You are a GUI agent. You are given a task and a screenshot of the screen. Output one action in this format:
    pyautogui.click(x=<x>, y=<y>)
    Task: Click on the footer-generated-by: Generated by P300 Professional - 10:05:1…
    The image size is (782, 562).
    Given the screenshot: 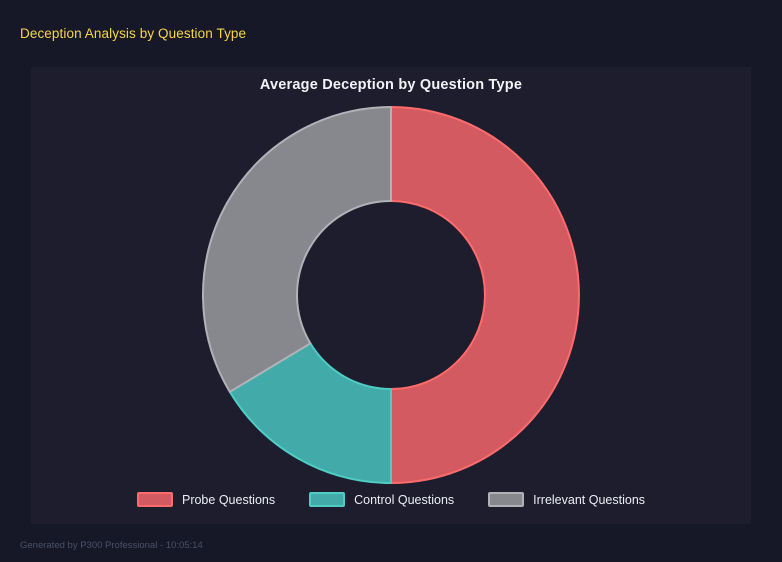 What is the action you would take?
    pyautogui.click(x=111, y=545)
    